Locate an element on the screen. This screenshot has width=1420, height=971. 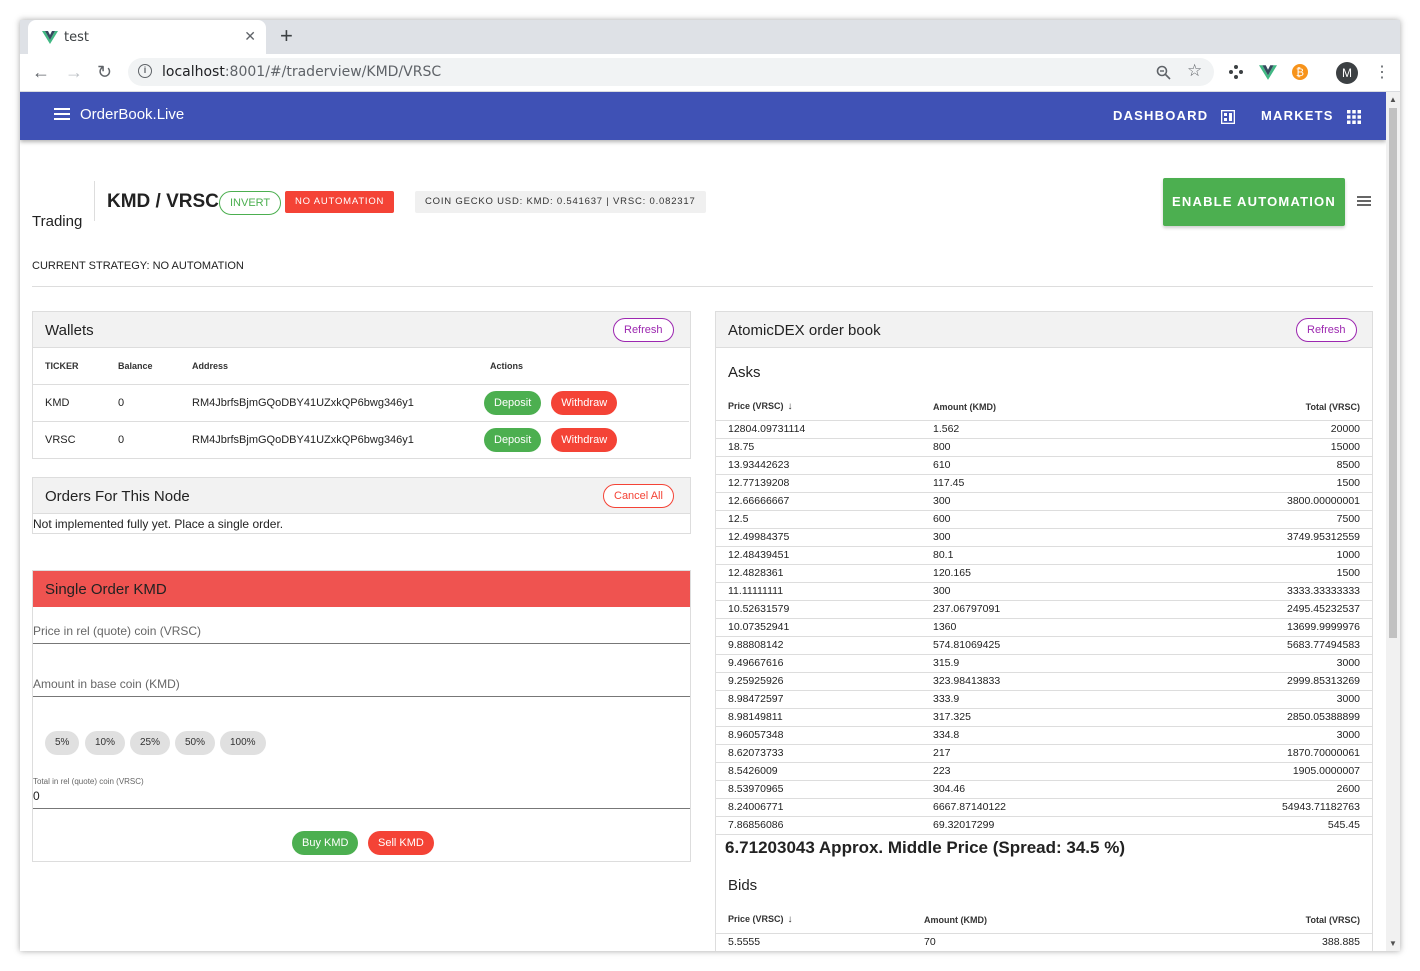
extension-dots-icon is located at coordinates (1236, 72).